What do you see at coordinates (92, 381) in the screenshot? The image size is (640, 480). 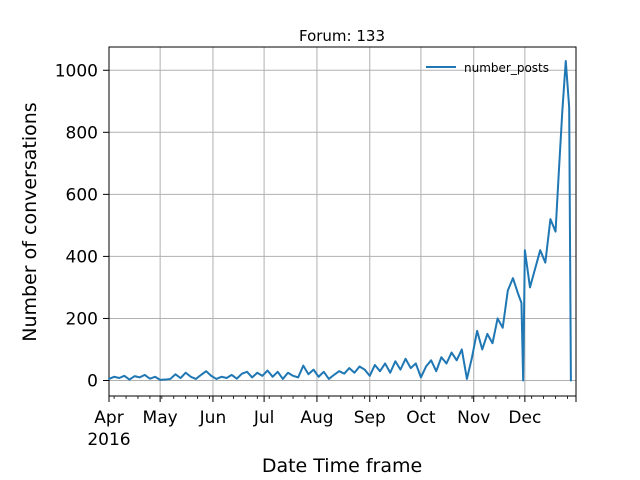 I see `y-tick-label: 0` at bounding box center [92, 381].